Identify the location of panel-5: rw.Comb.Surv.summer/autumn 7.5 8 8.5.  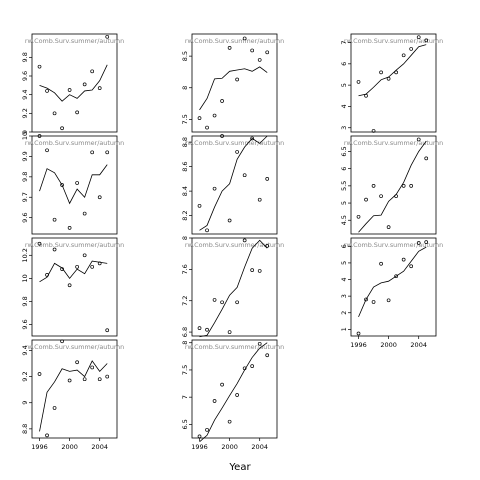
(232, 83).